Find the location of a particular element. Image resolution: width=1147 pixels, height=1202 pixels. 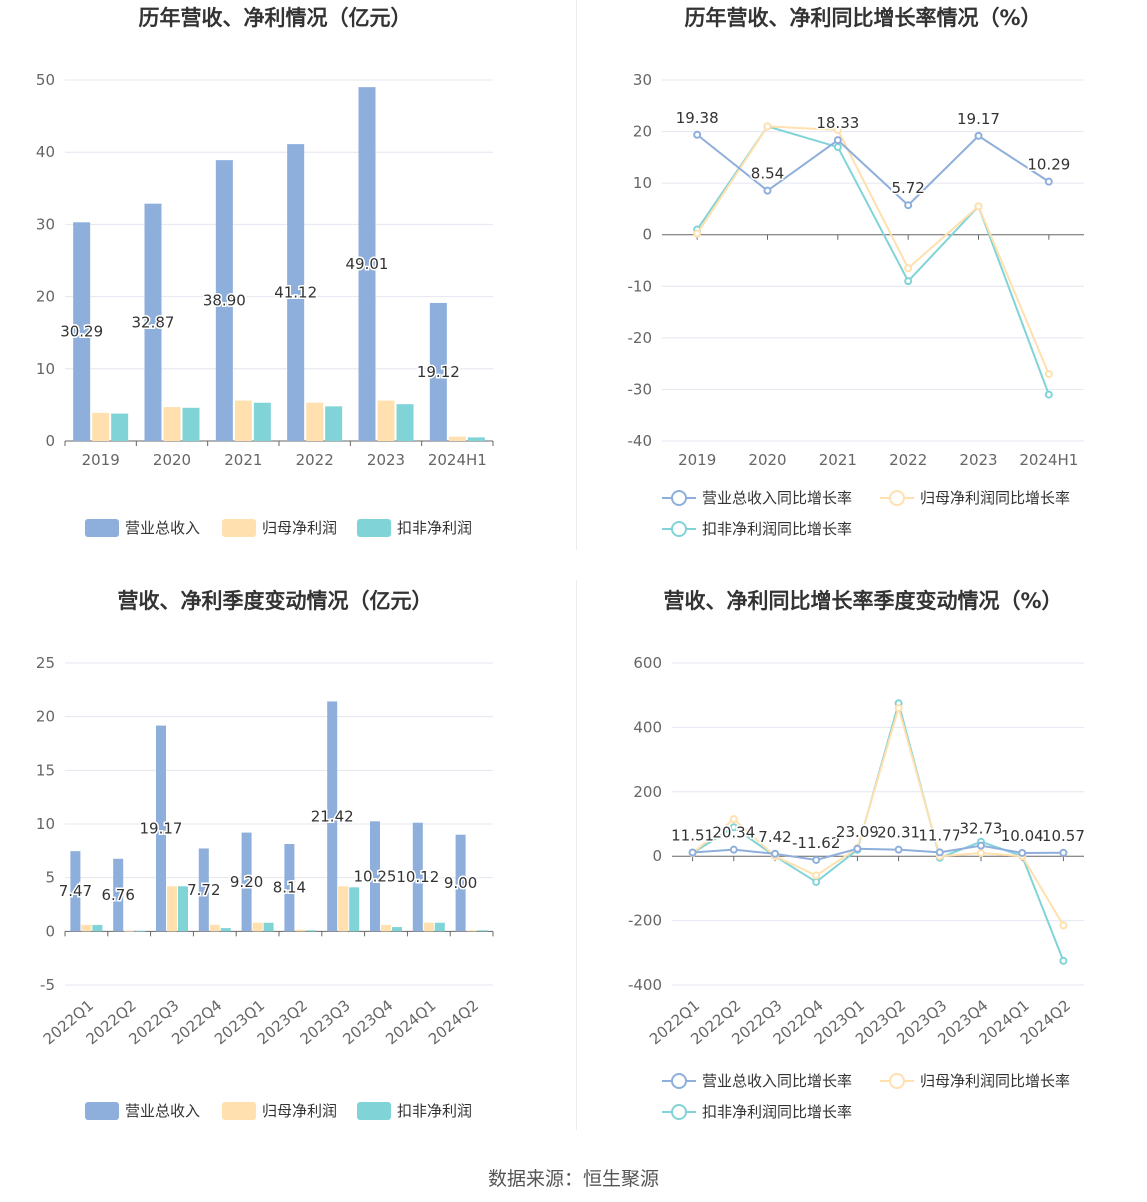

x-tick-label: 2021 is located at coordinates (838, 460).